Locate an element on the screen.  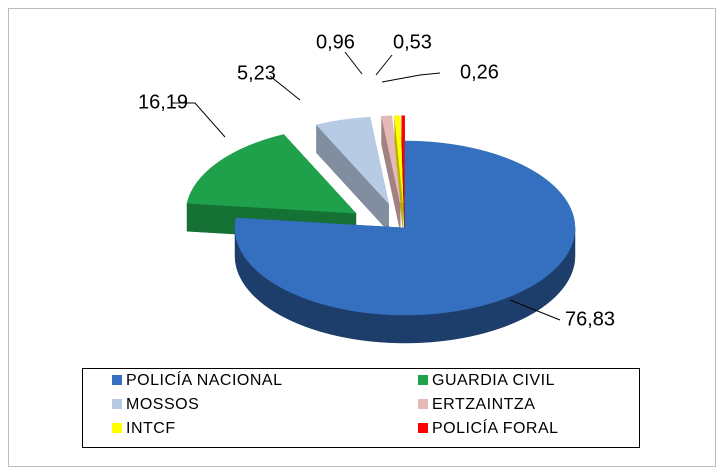
data-label: 16,19 is located at coordinates (163, 102).